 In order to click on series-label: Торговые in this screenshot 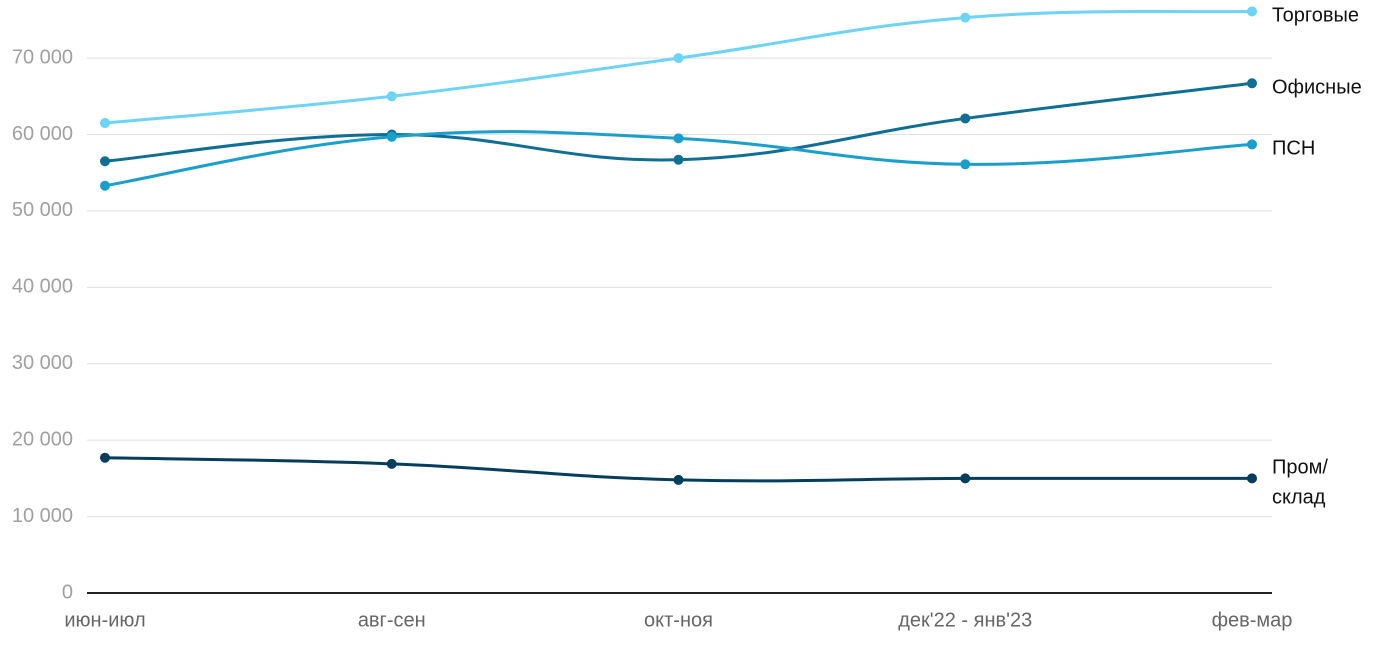, I will do `click(1315, 16)`.